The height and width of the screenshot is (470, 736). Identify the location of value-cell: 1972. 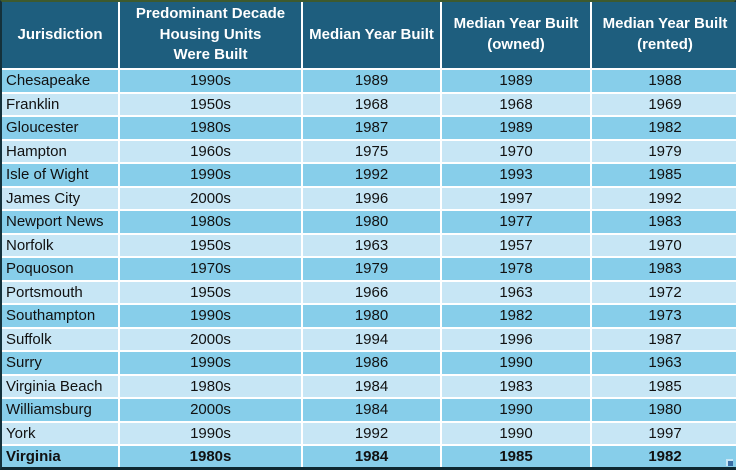
(664, 293).